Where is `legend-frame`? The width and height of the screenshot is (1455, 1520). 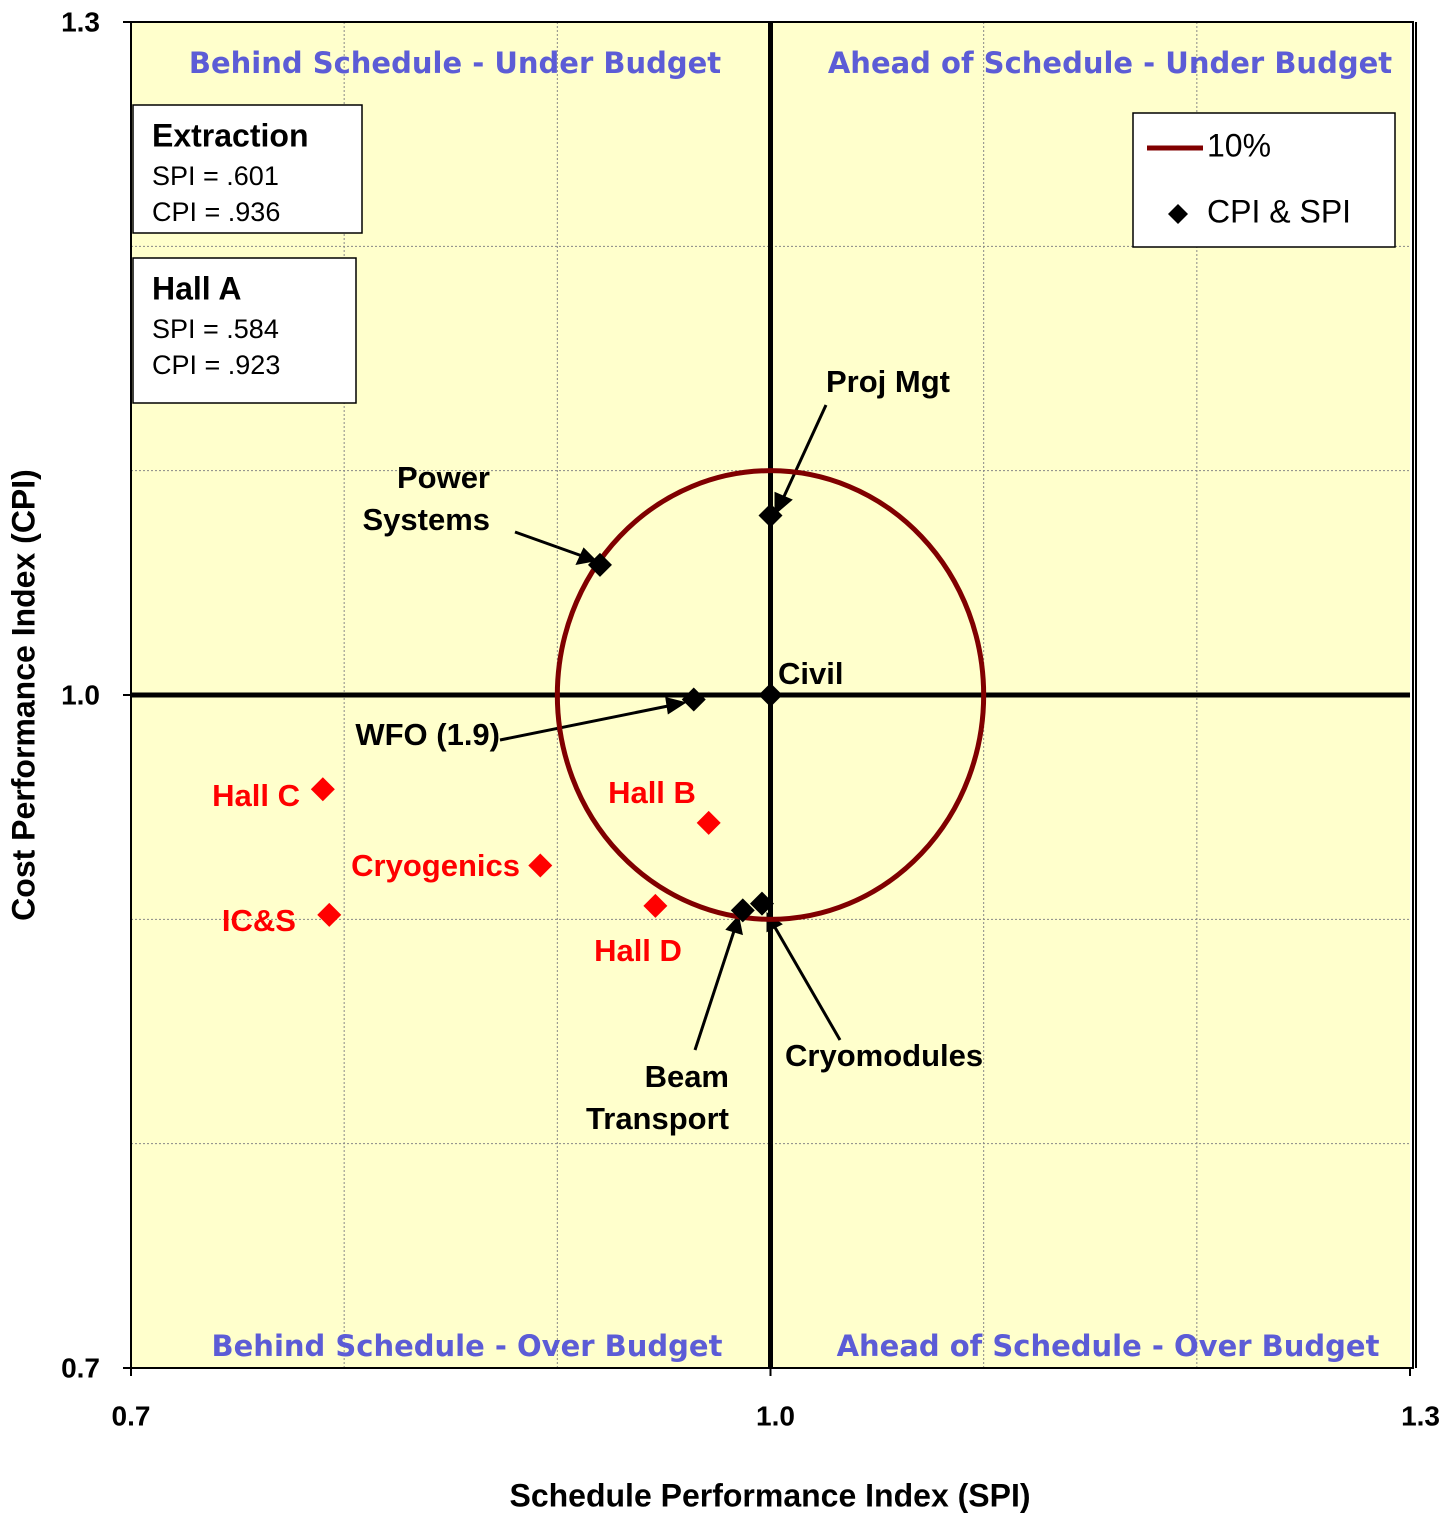
legend-frame is located at coordinates (1264, 180).